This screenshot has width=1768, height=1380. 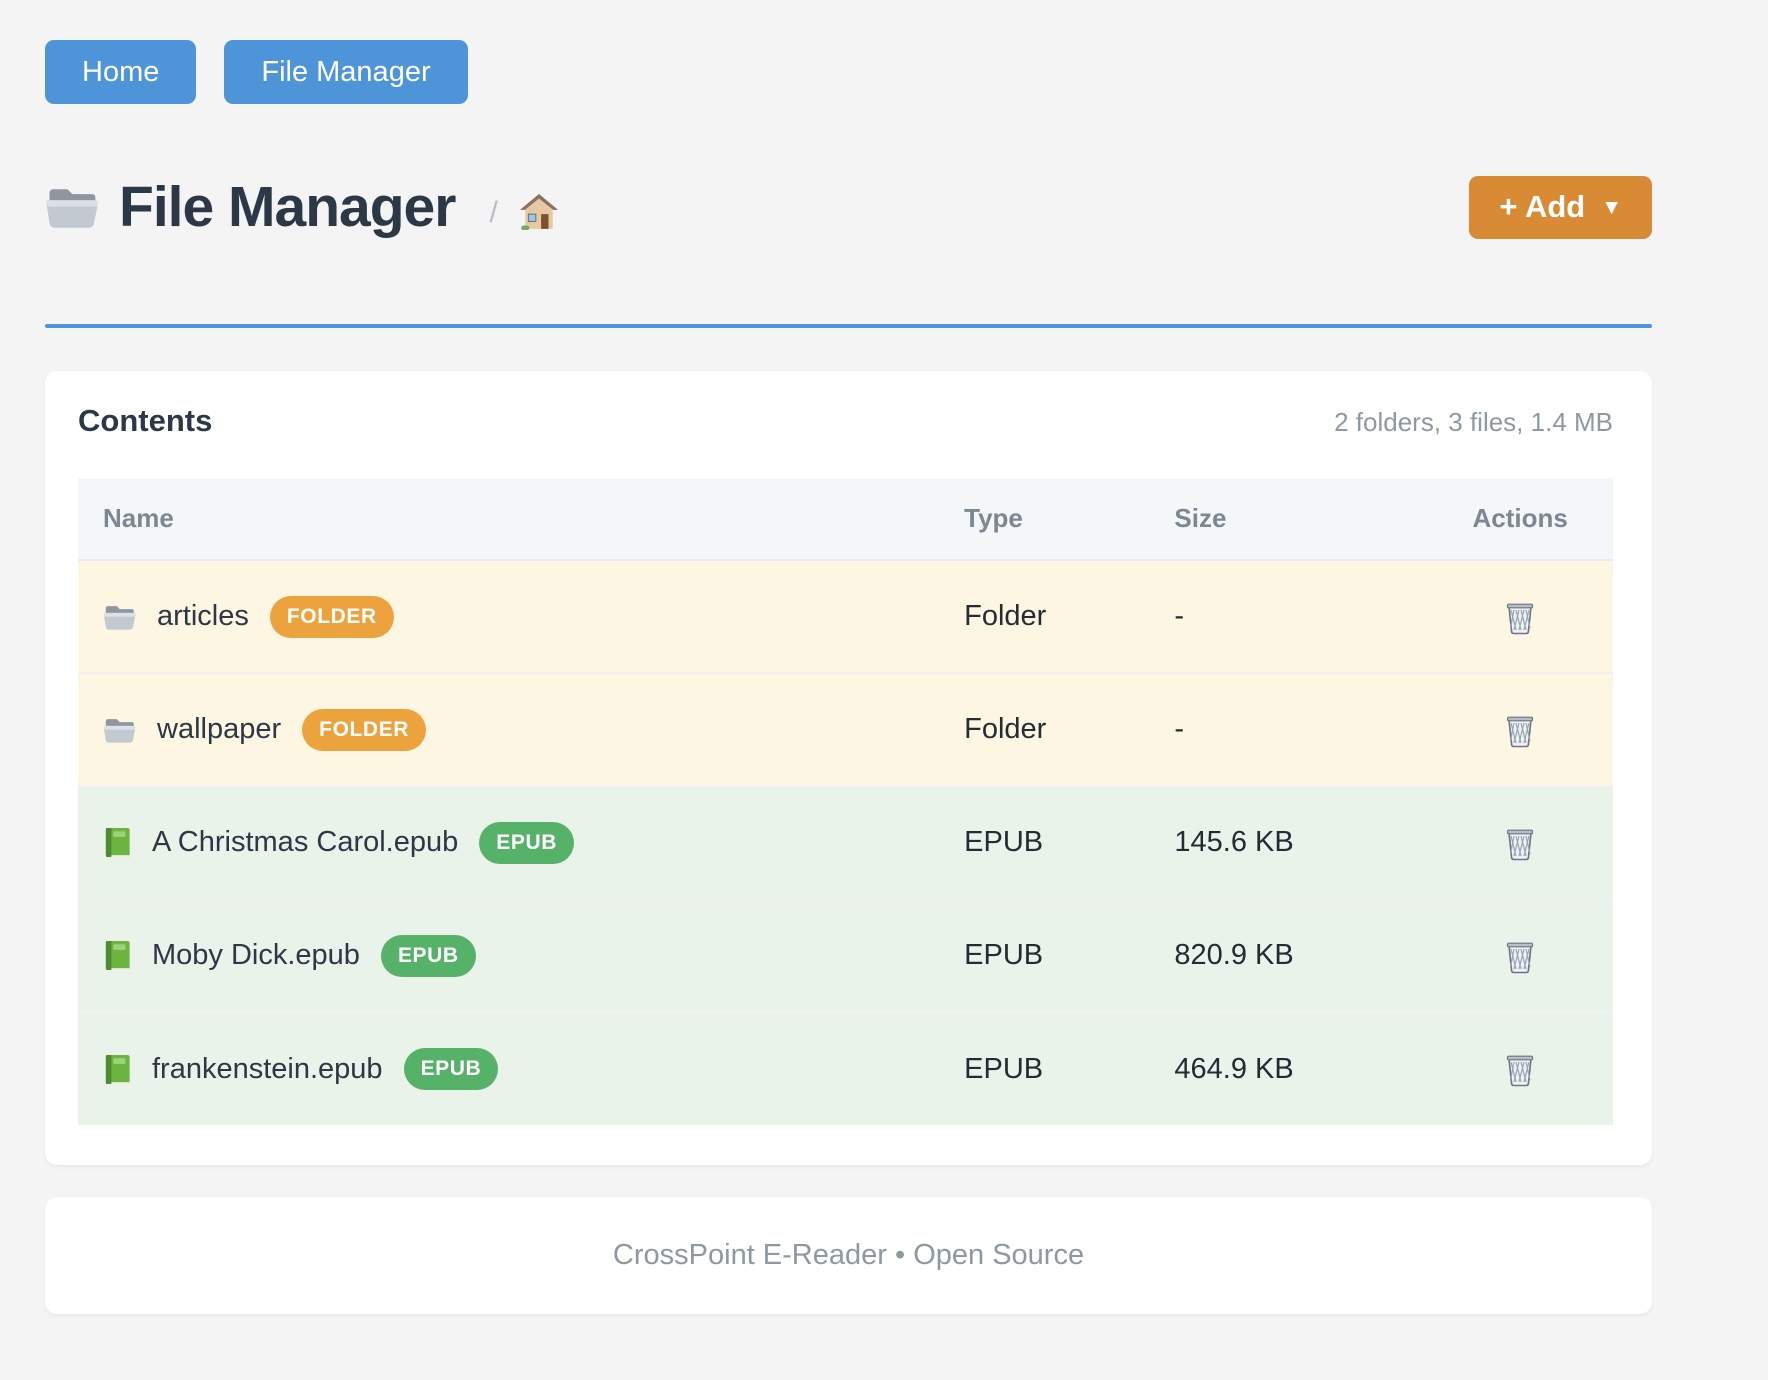 What do you see at coordinates (121, 72) in the screenshot?
I see `home-button: Home` at bounding box center [121, 72].